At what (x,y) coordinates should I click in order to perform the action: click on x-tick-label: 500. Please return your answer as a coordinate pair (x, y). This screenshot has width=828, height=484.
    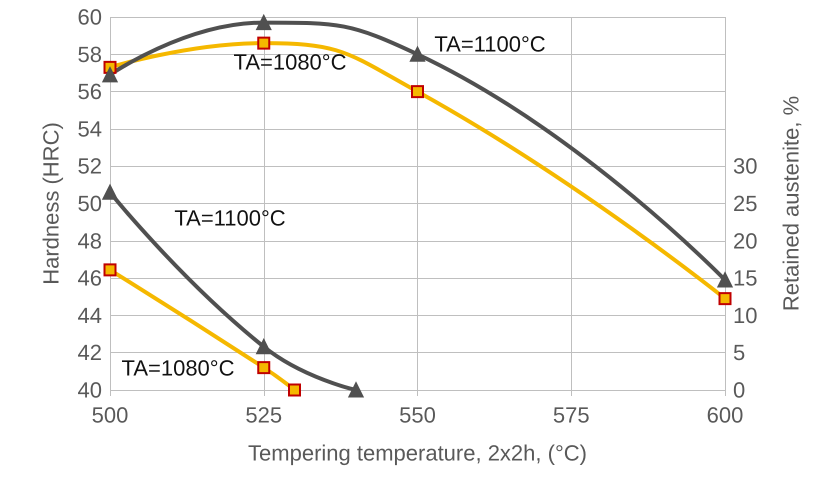
    Looking at the image, I should click on (110, 415).